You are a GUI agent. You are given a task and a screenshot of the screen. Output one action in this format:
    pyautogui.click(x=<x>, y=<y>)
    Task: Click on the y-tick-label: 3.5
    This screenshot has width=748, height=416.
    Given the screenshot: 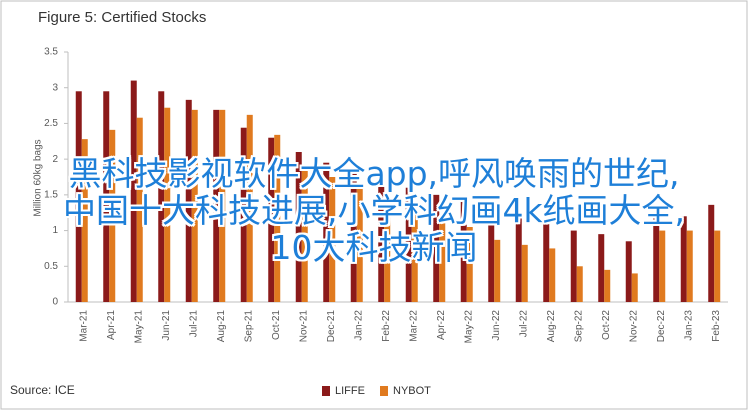 What is the action you would take?
    pyautogui.click(x=51, y=52)
    